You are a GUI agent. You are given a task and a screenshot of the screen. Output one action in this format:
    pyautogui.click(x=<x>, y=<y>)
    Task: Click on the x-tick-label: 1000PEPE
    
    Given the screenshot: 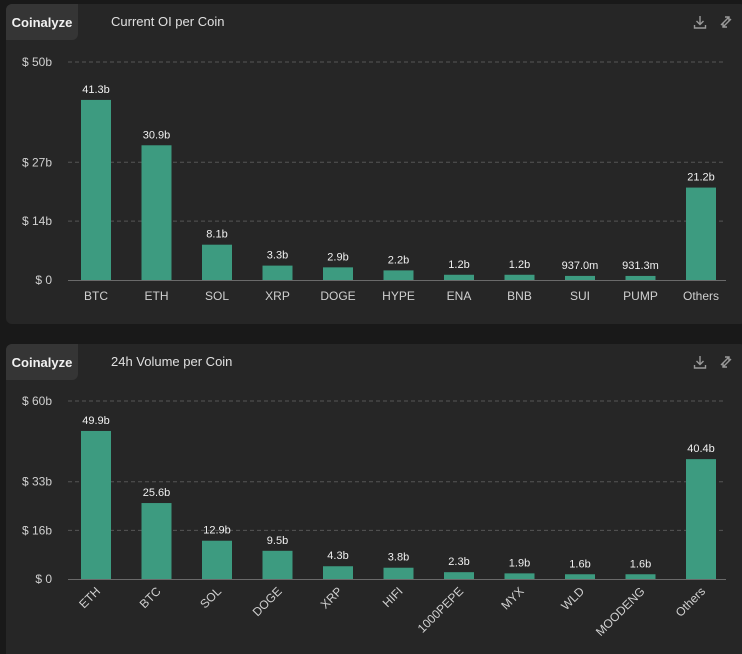 What is the action you would take?
    pyautogui.click(x=440, y=609)
    